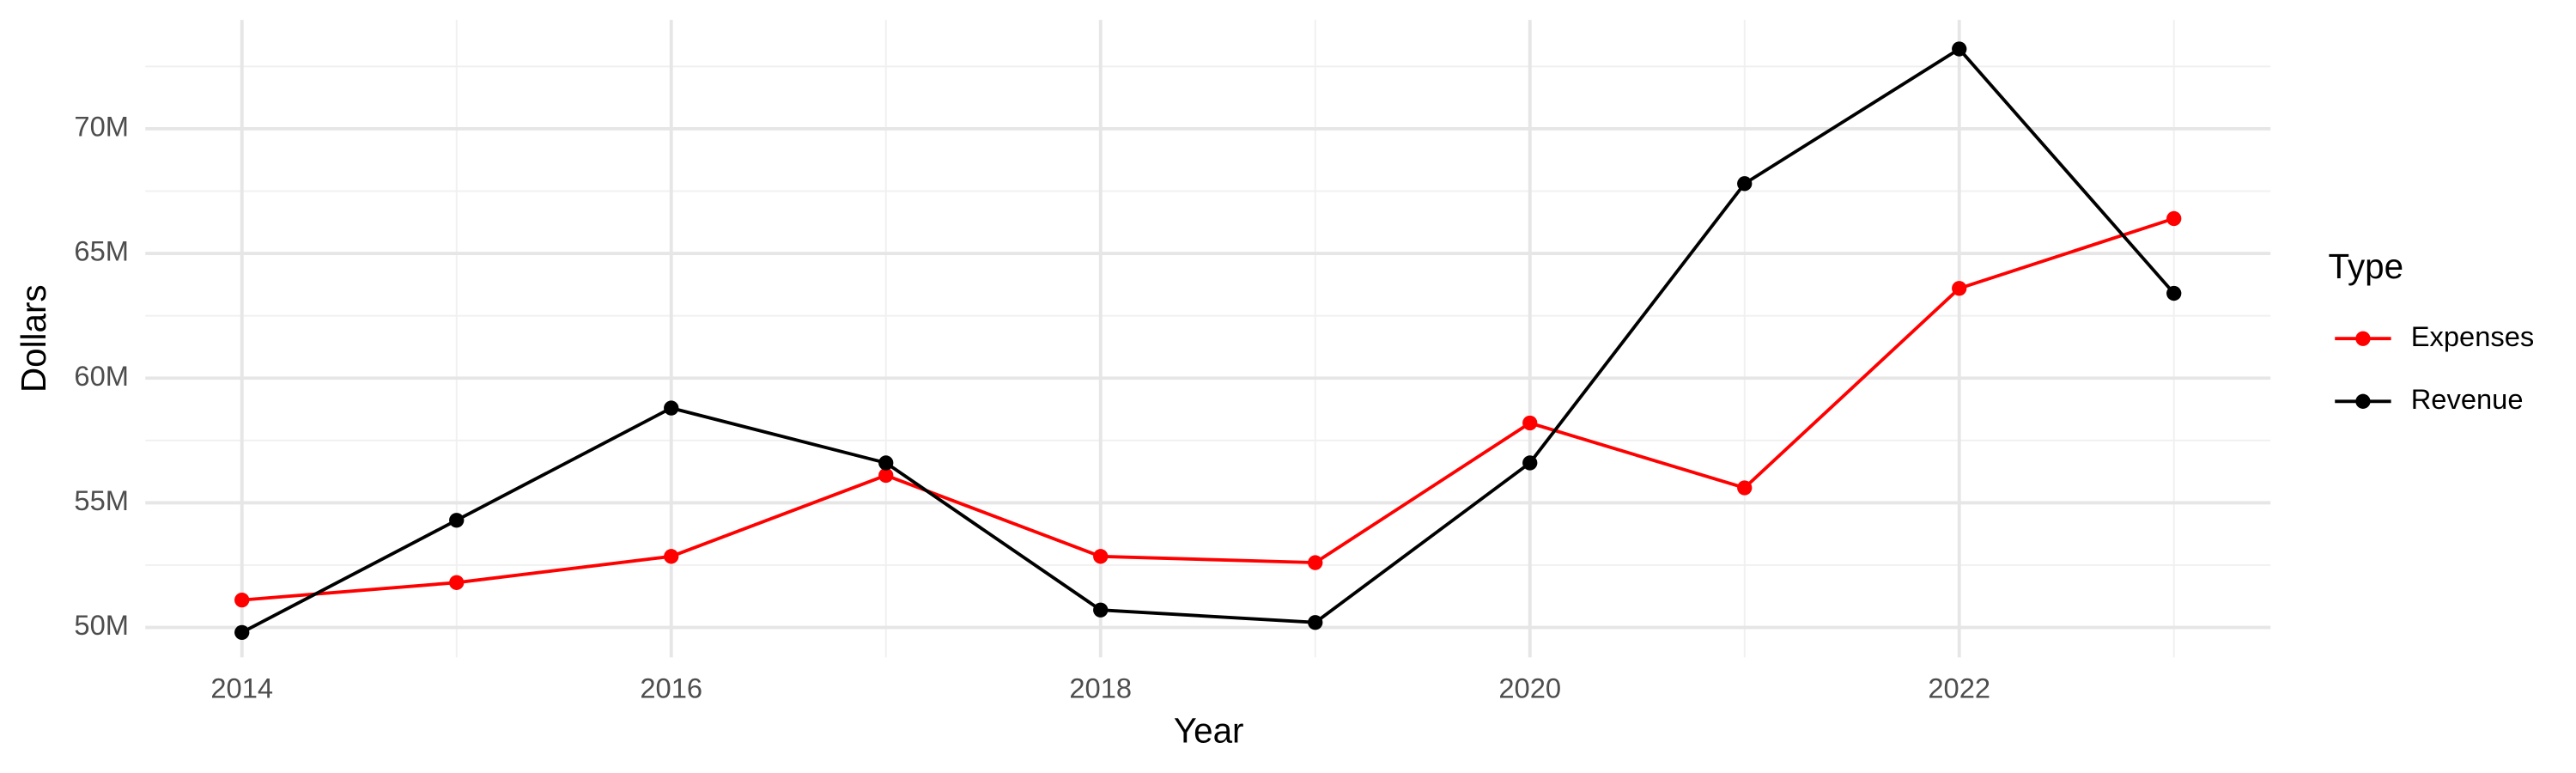 The height and width of the screenshot is (773, 2576). What do you see at coordinates (1529, 687) in the screenshot?
I see `x-tick-label: 2020` at bounding box center [1529, 687].